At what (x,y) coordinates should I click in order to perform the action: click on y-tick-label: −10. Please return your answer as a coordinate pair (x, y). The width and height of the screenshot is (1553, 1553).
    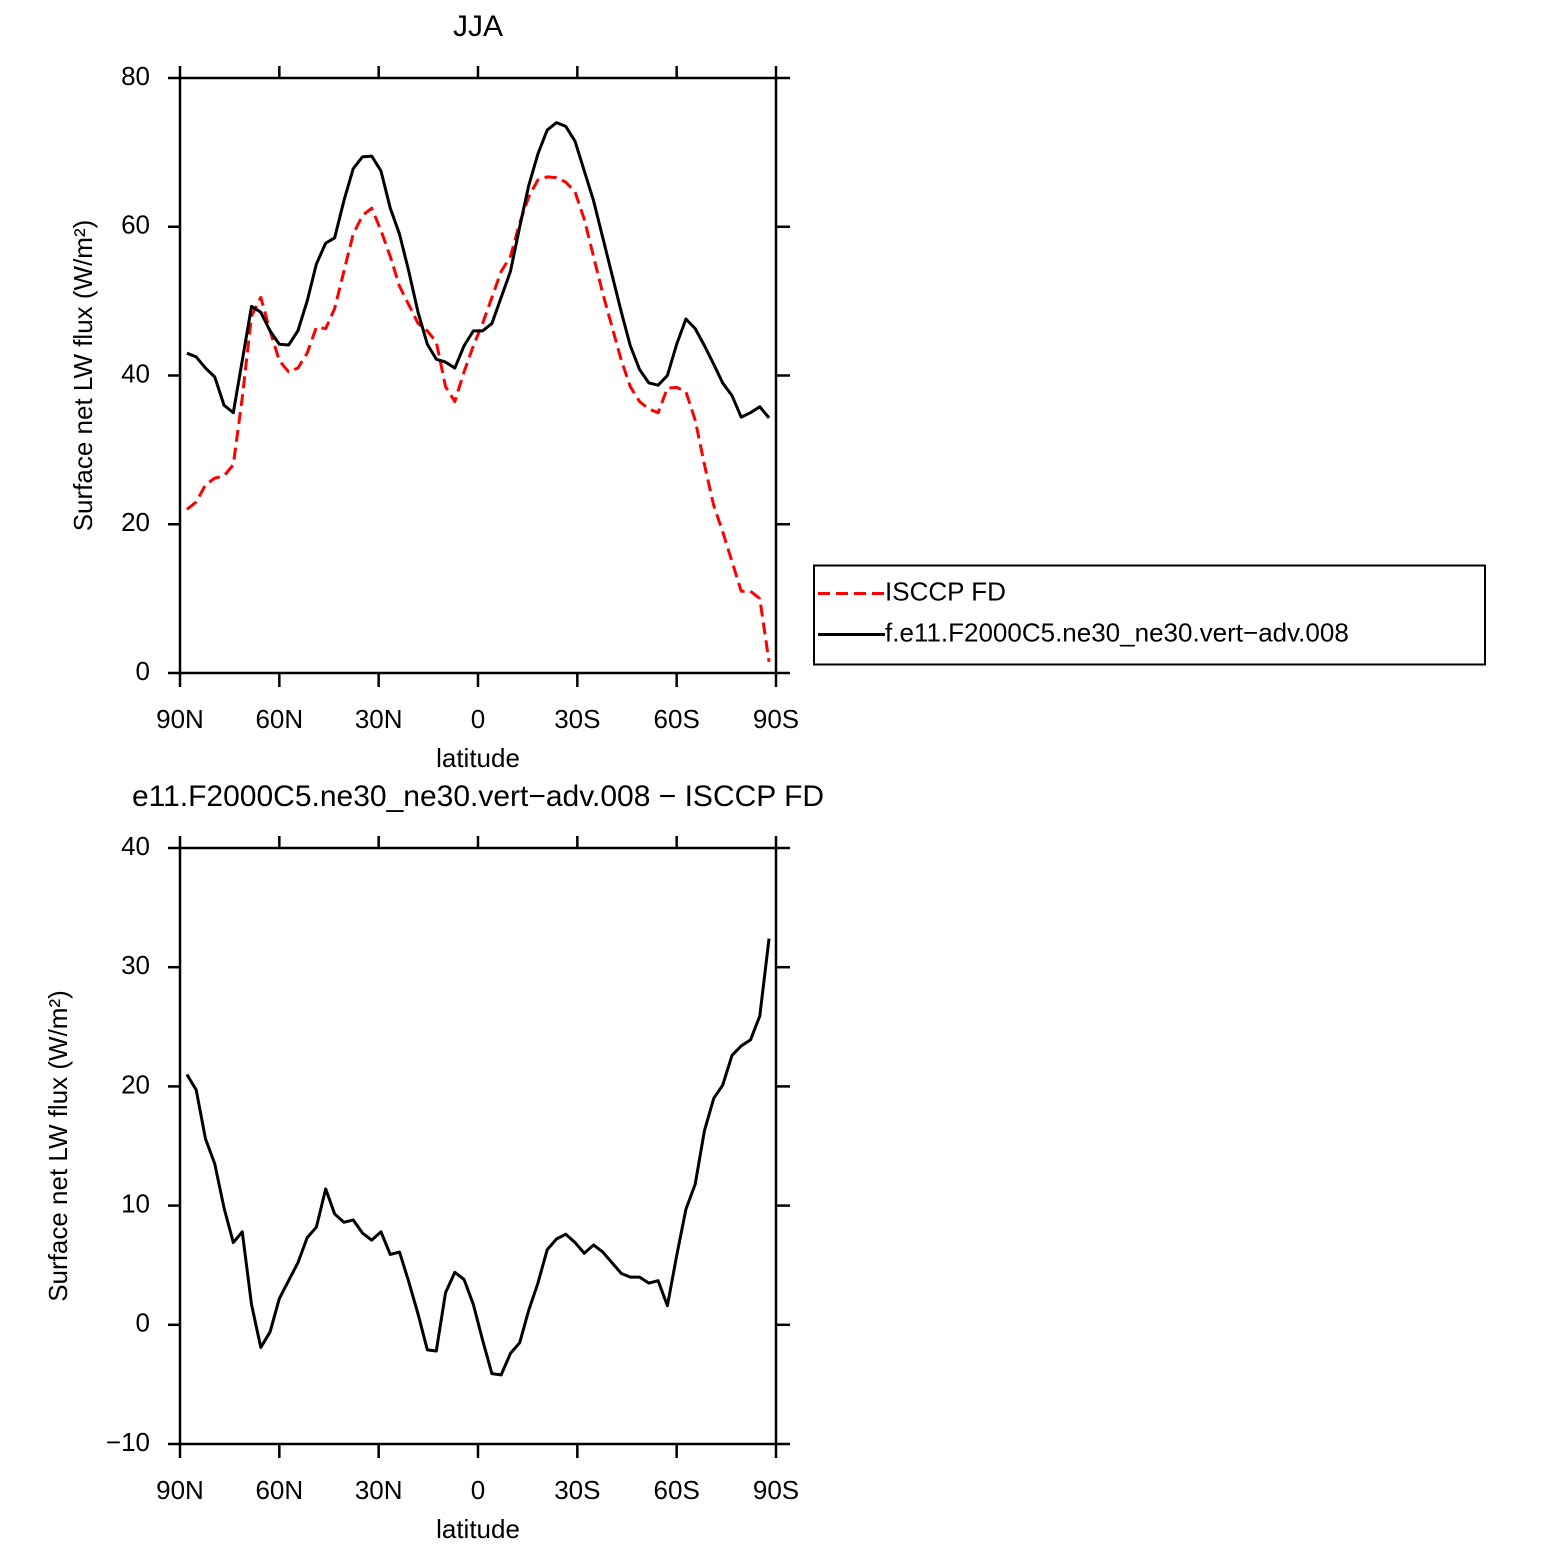
    Looking at the image, I should click on (128, 1442).